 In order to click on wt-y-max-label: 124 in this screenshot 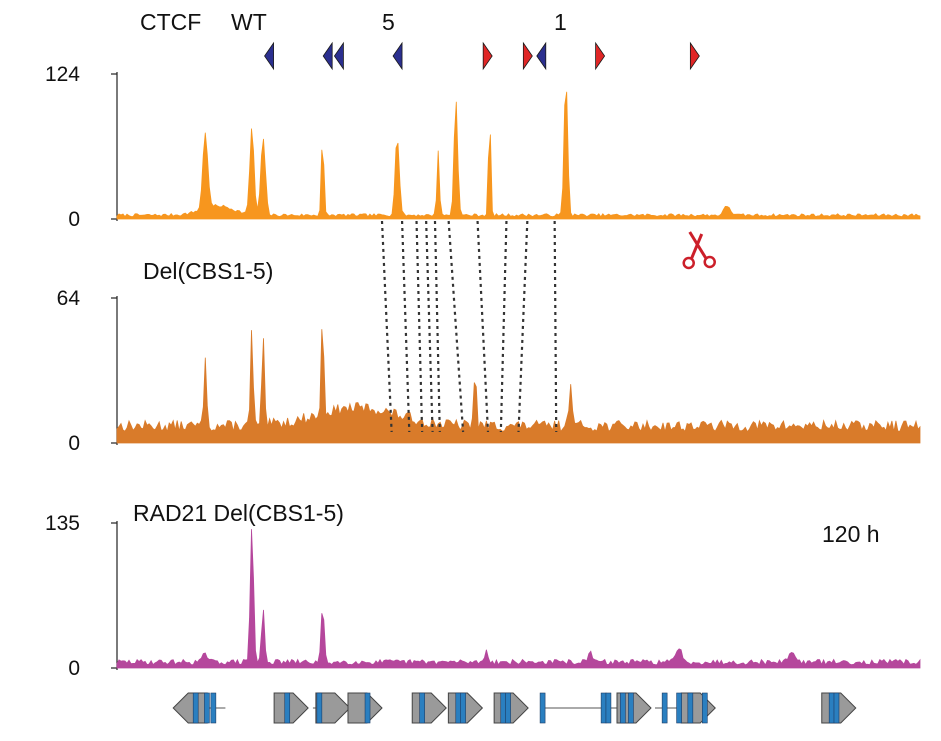, I will do `click(62, 74)`.